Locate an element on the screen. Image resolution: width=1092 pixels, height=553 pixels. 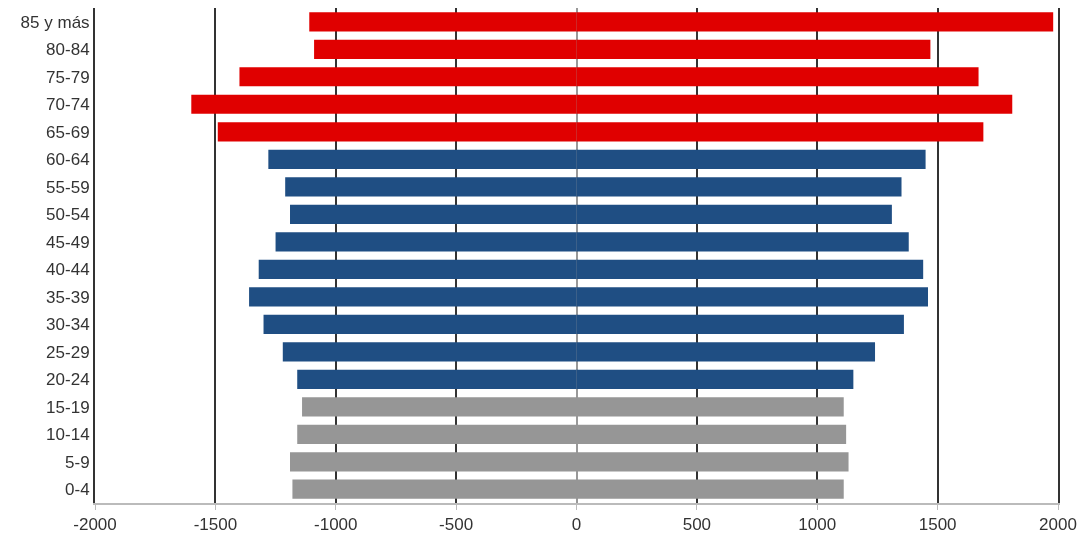
y-tick-label: 30-34 is located at coordinates (68, 325).